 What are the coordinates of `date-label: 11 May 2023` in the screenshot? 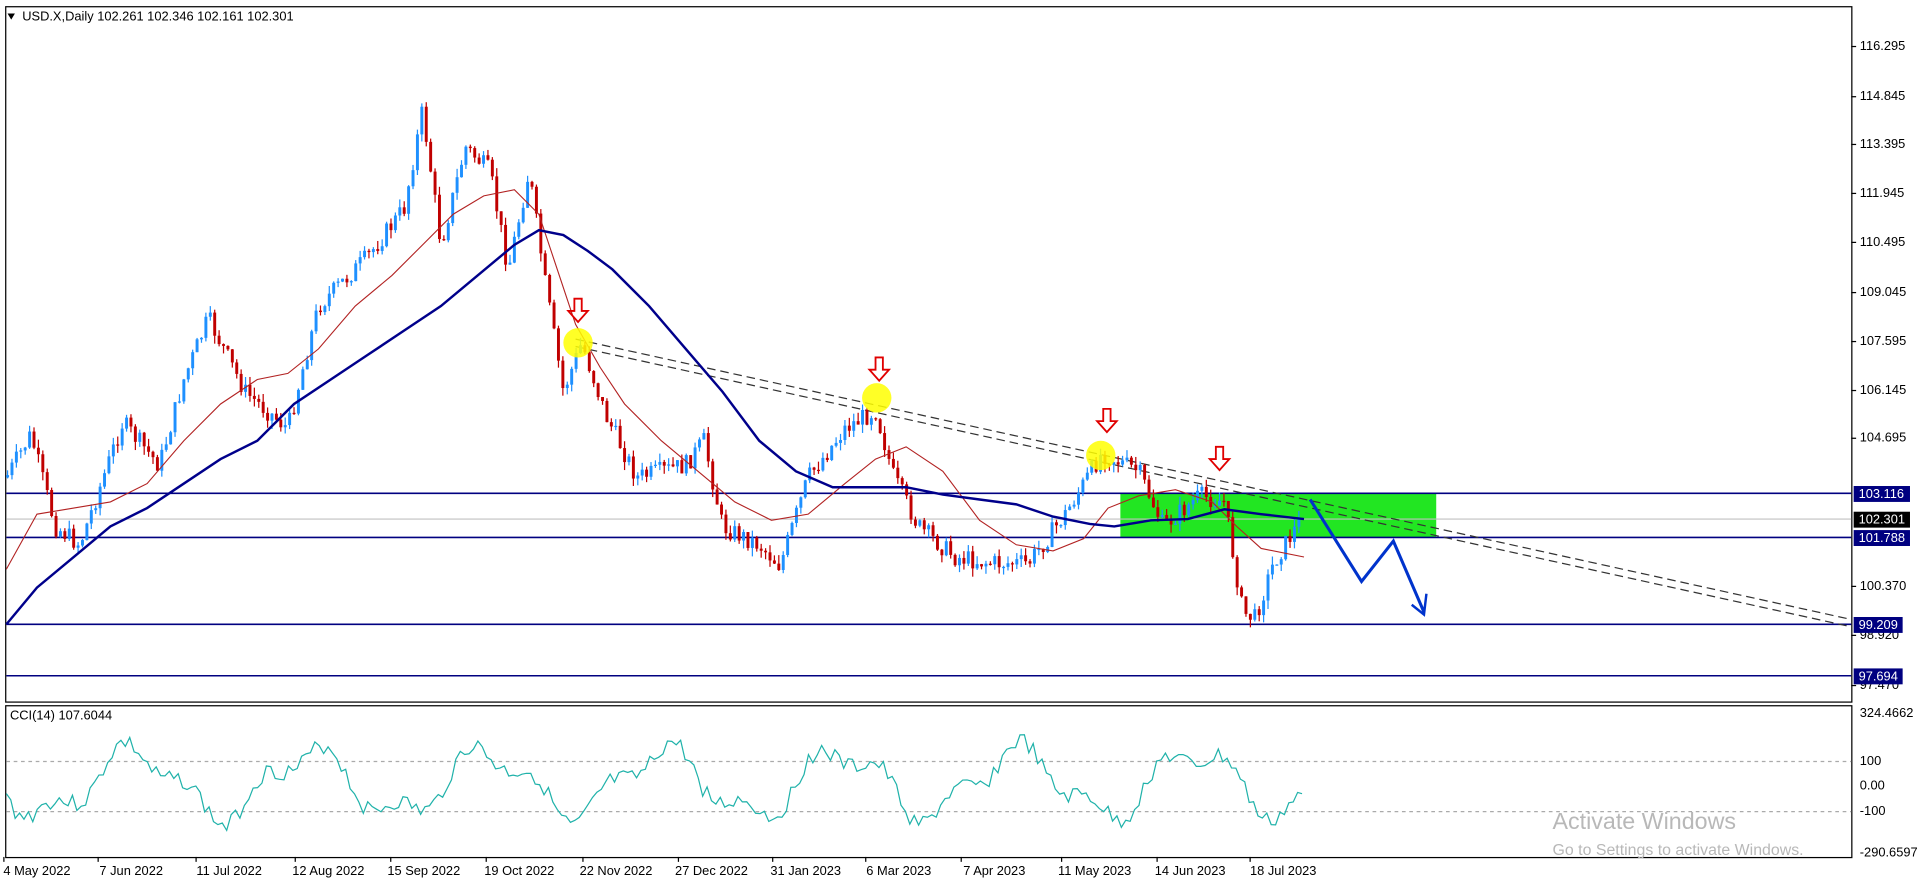 It's located at (1094, 870).